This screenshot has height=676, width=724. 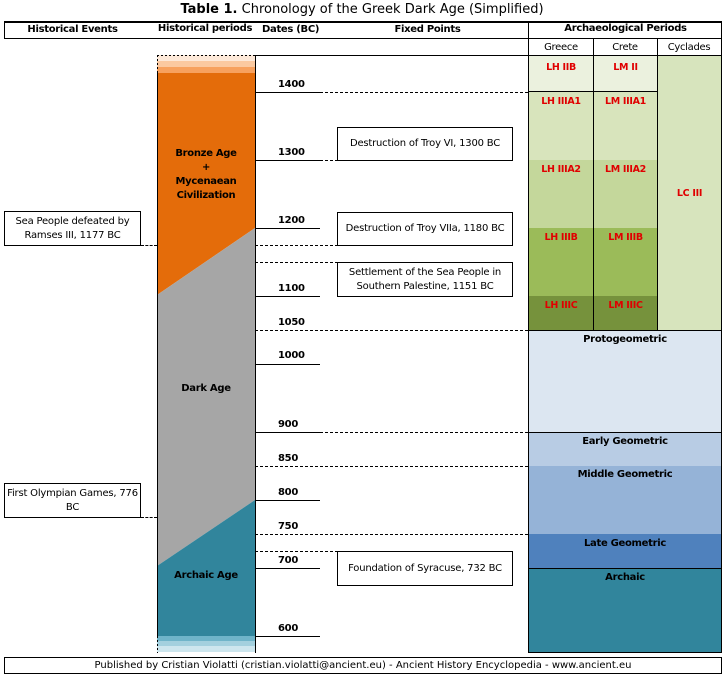 What do you see at coordinates (561, 194) in the screenshot?
I see `greece-period: LH IIIA2` at bounding box center [561, 194].